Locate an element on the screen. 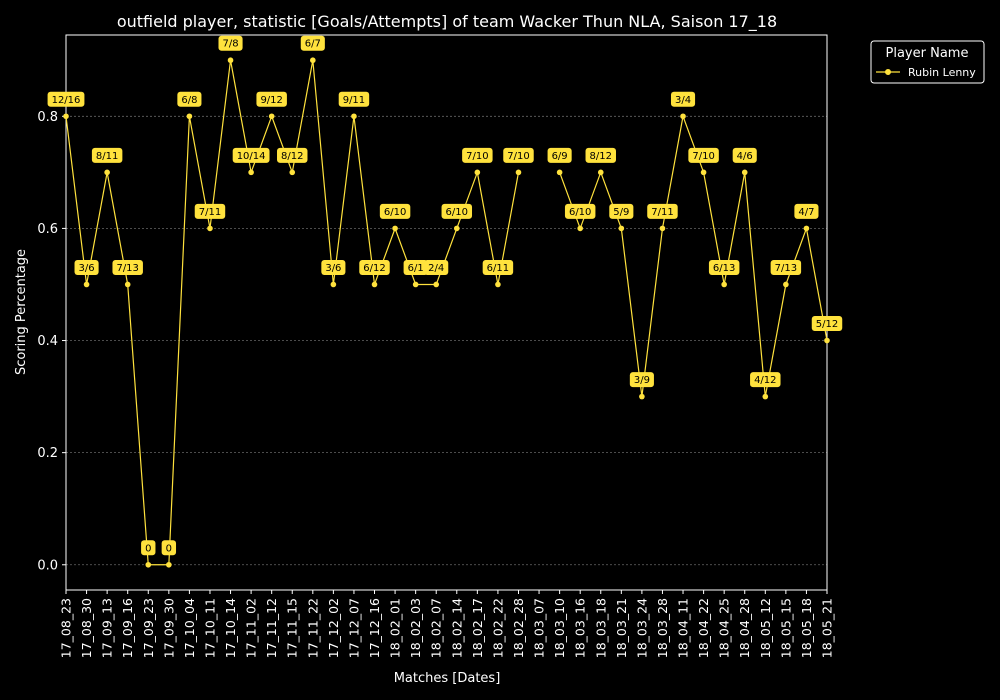 The width and height of the screenshot is (1000, 700). x-tick-label: 17_10_14 is located at coordinates (230, 628).